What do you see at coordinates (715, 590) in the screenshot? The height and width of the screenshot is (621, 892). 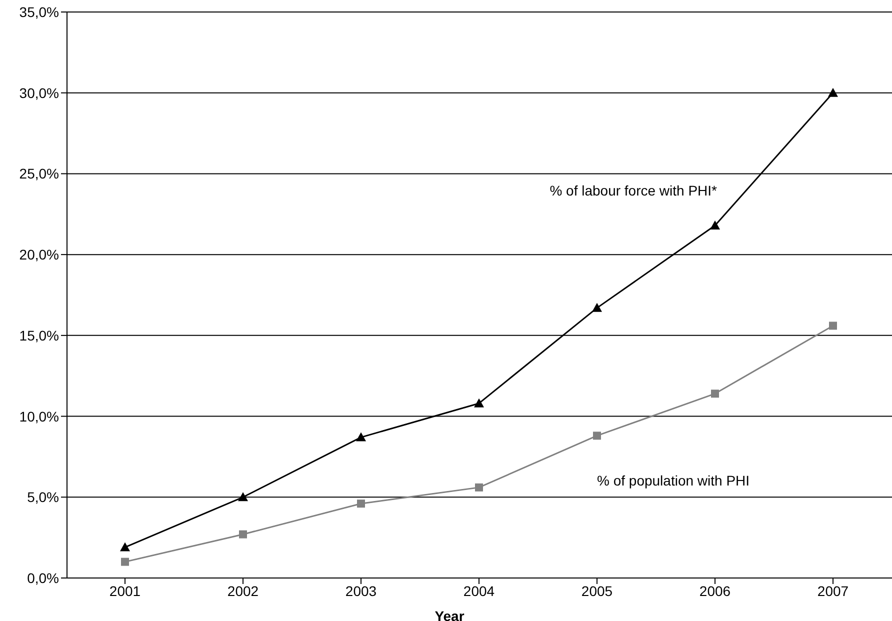 I see `x-tick-label: 2006` at bounding box center [715, 590].